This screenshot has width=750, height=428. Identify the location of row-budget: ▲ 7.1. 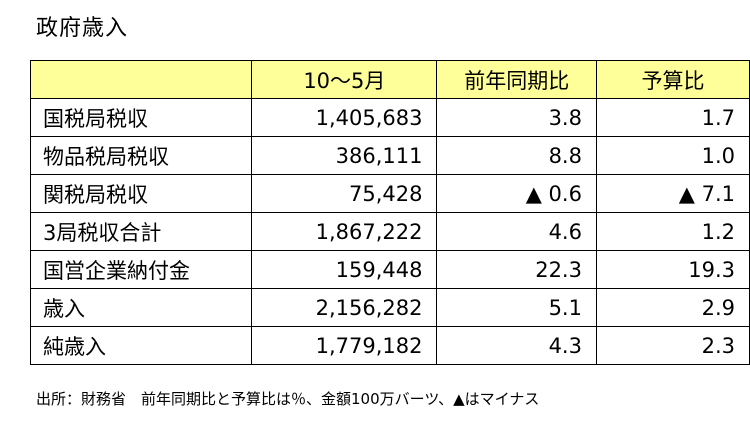
(672, 193).